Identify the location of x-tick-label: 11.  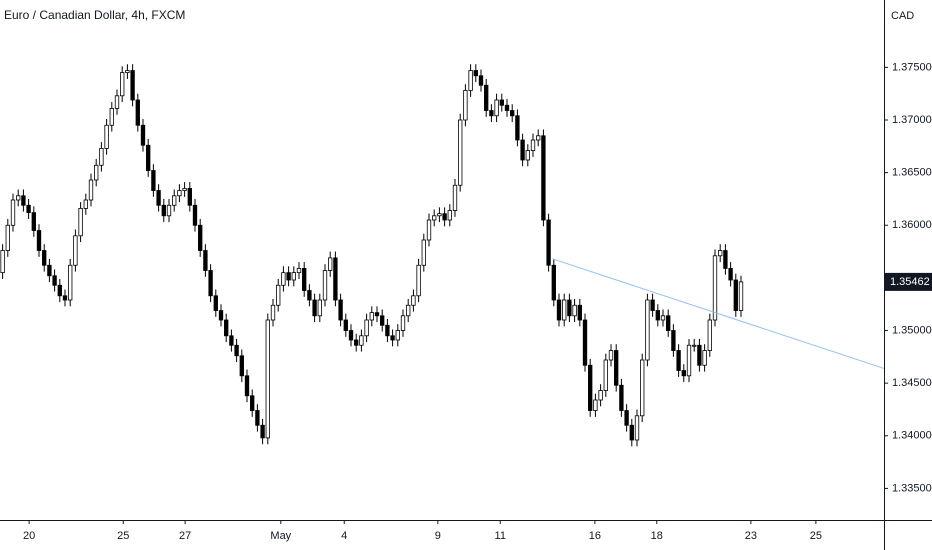
(500, 536).